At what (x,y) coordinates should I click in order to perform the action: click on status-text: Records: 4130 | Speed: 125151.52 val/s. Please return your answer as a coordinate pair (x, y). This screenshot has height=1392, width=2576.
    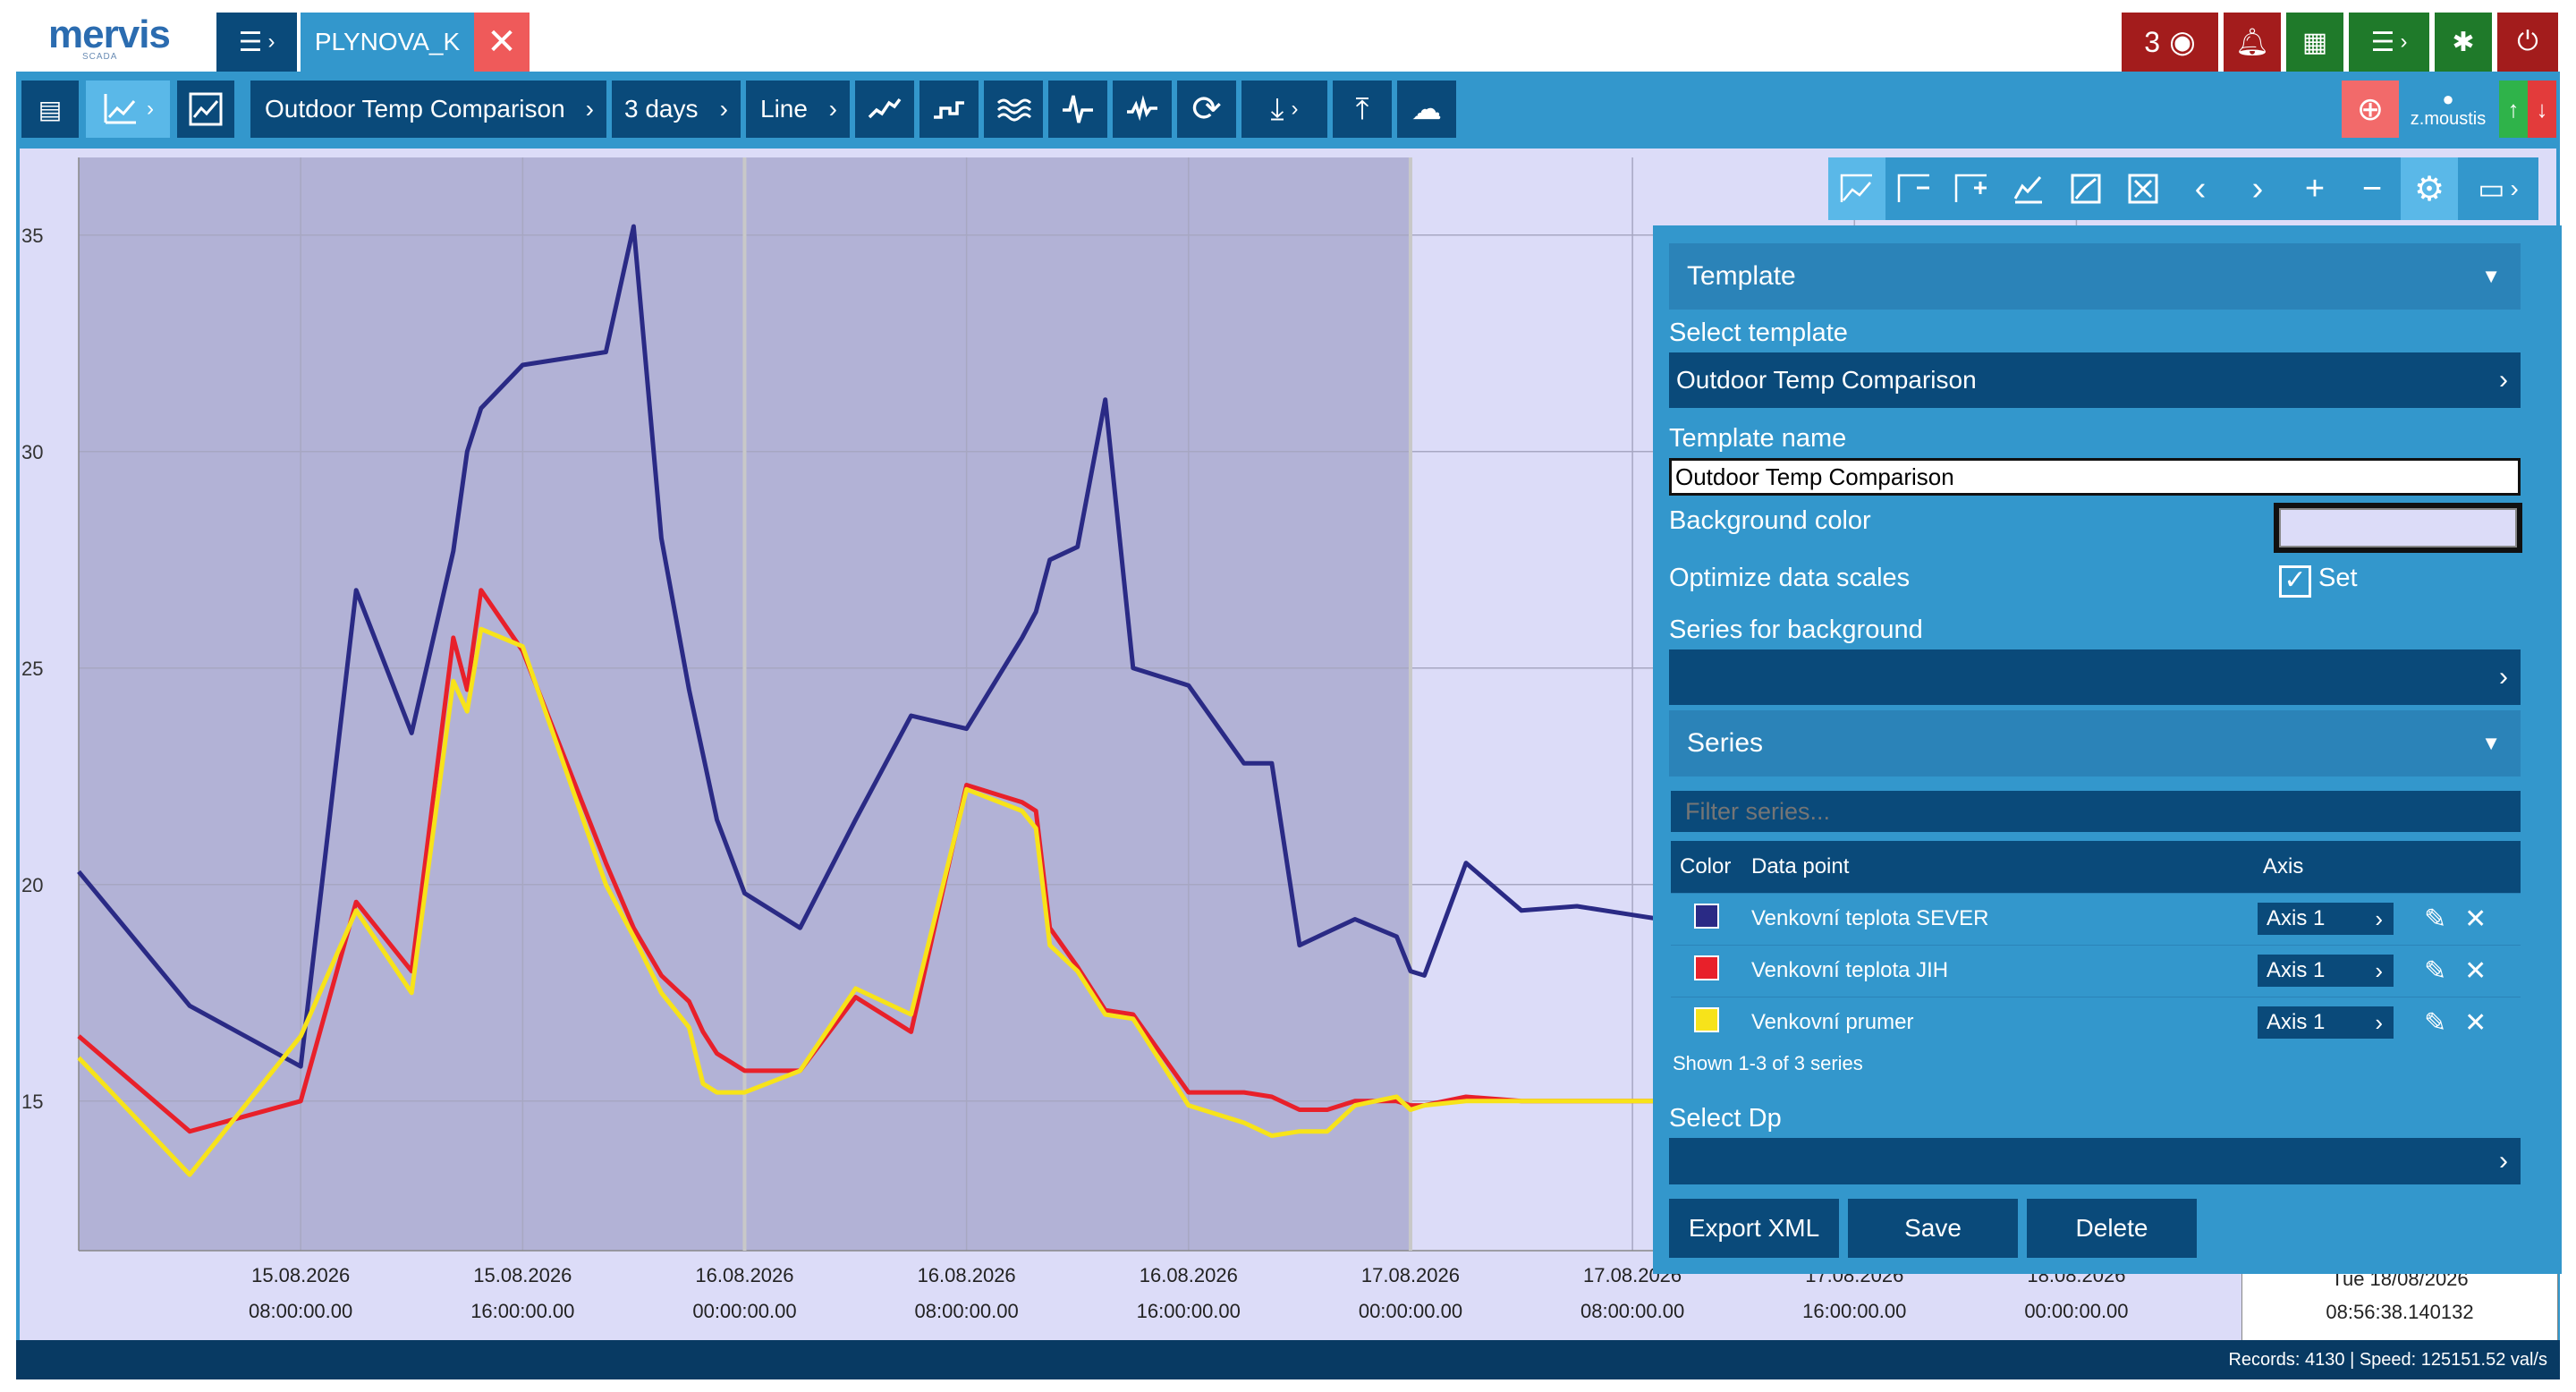
    Looking at the image, I should click on (2387, 1360).